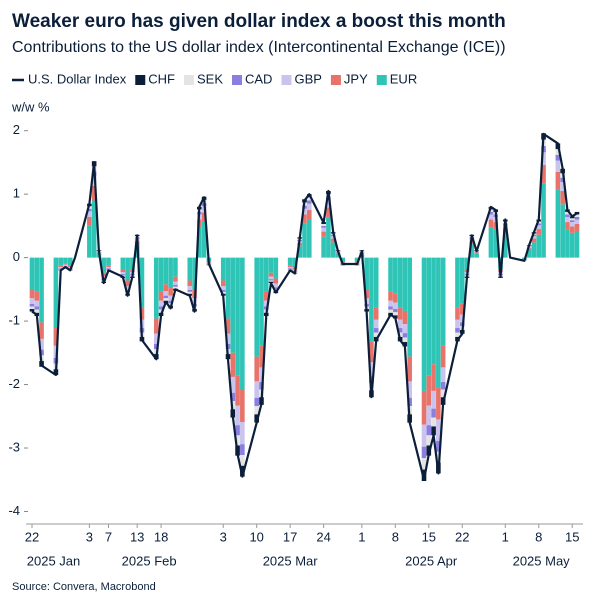  I want to click on x-tick-label: 10, so click(256, 536).